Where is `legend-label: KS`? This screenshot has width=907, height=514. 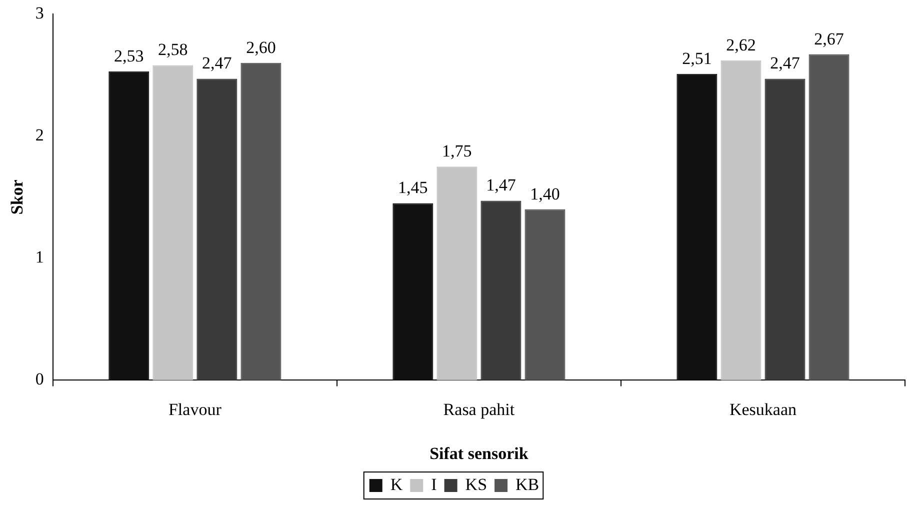
legend-label: KS is located at coordinates (476, 484).